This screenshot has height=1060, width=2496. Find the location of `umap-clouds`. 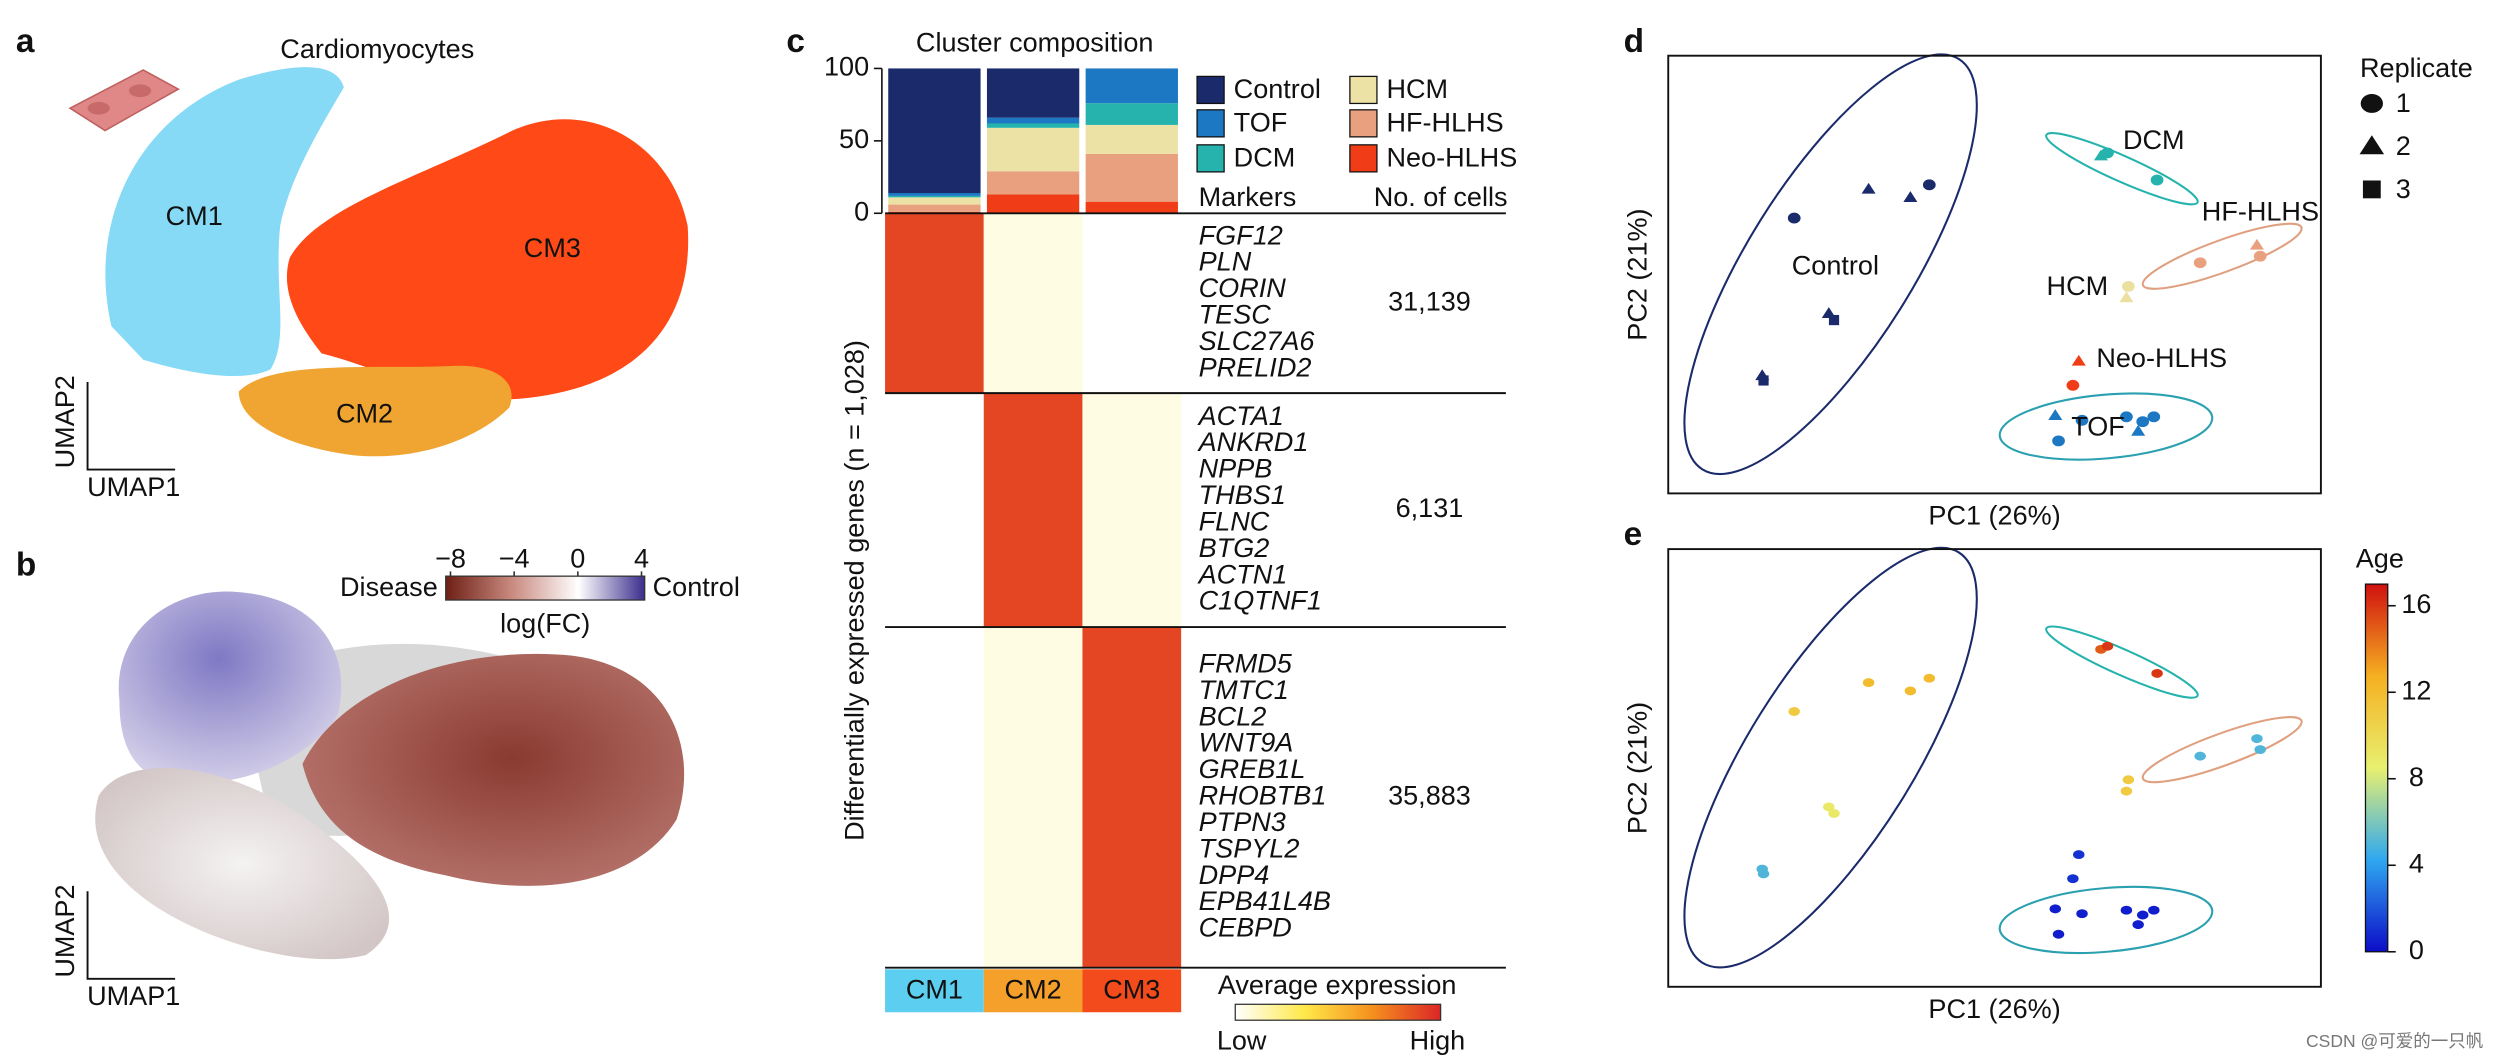

umap-clouds is located at coordinates (378, 262).